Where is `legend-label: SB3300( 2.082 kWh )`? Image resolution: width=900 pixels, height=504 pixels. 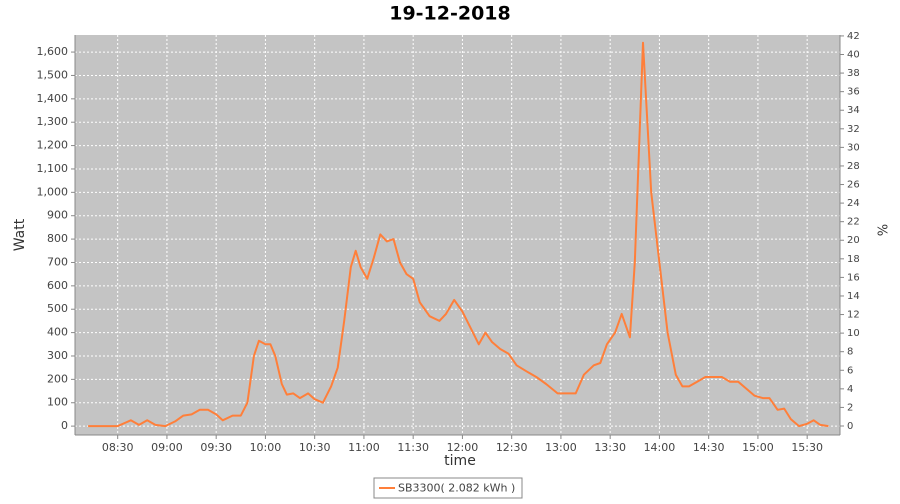
legend-label: SB3300( 2.082 kWh ) is located at coordinates (456, 488).